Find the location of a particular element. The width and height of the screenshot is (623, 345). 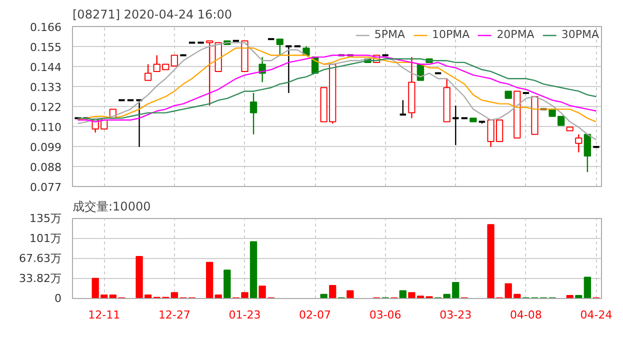

legend-label: 10PMA is located at coordinates (451, 34).